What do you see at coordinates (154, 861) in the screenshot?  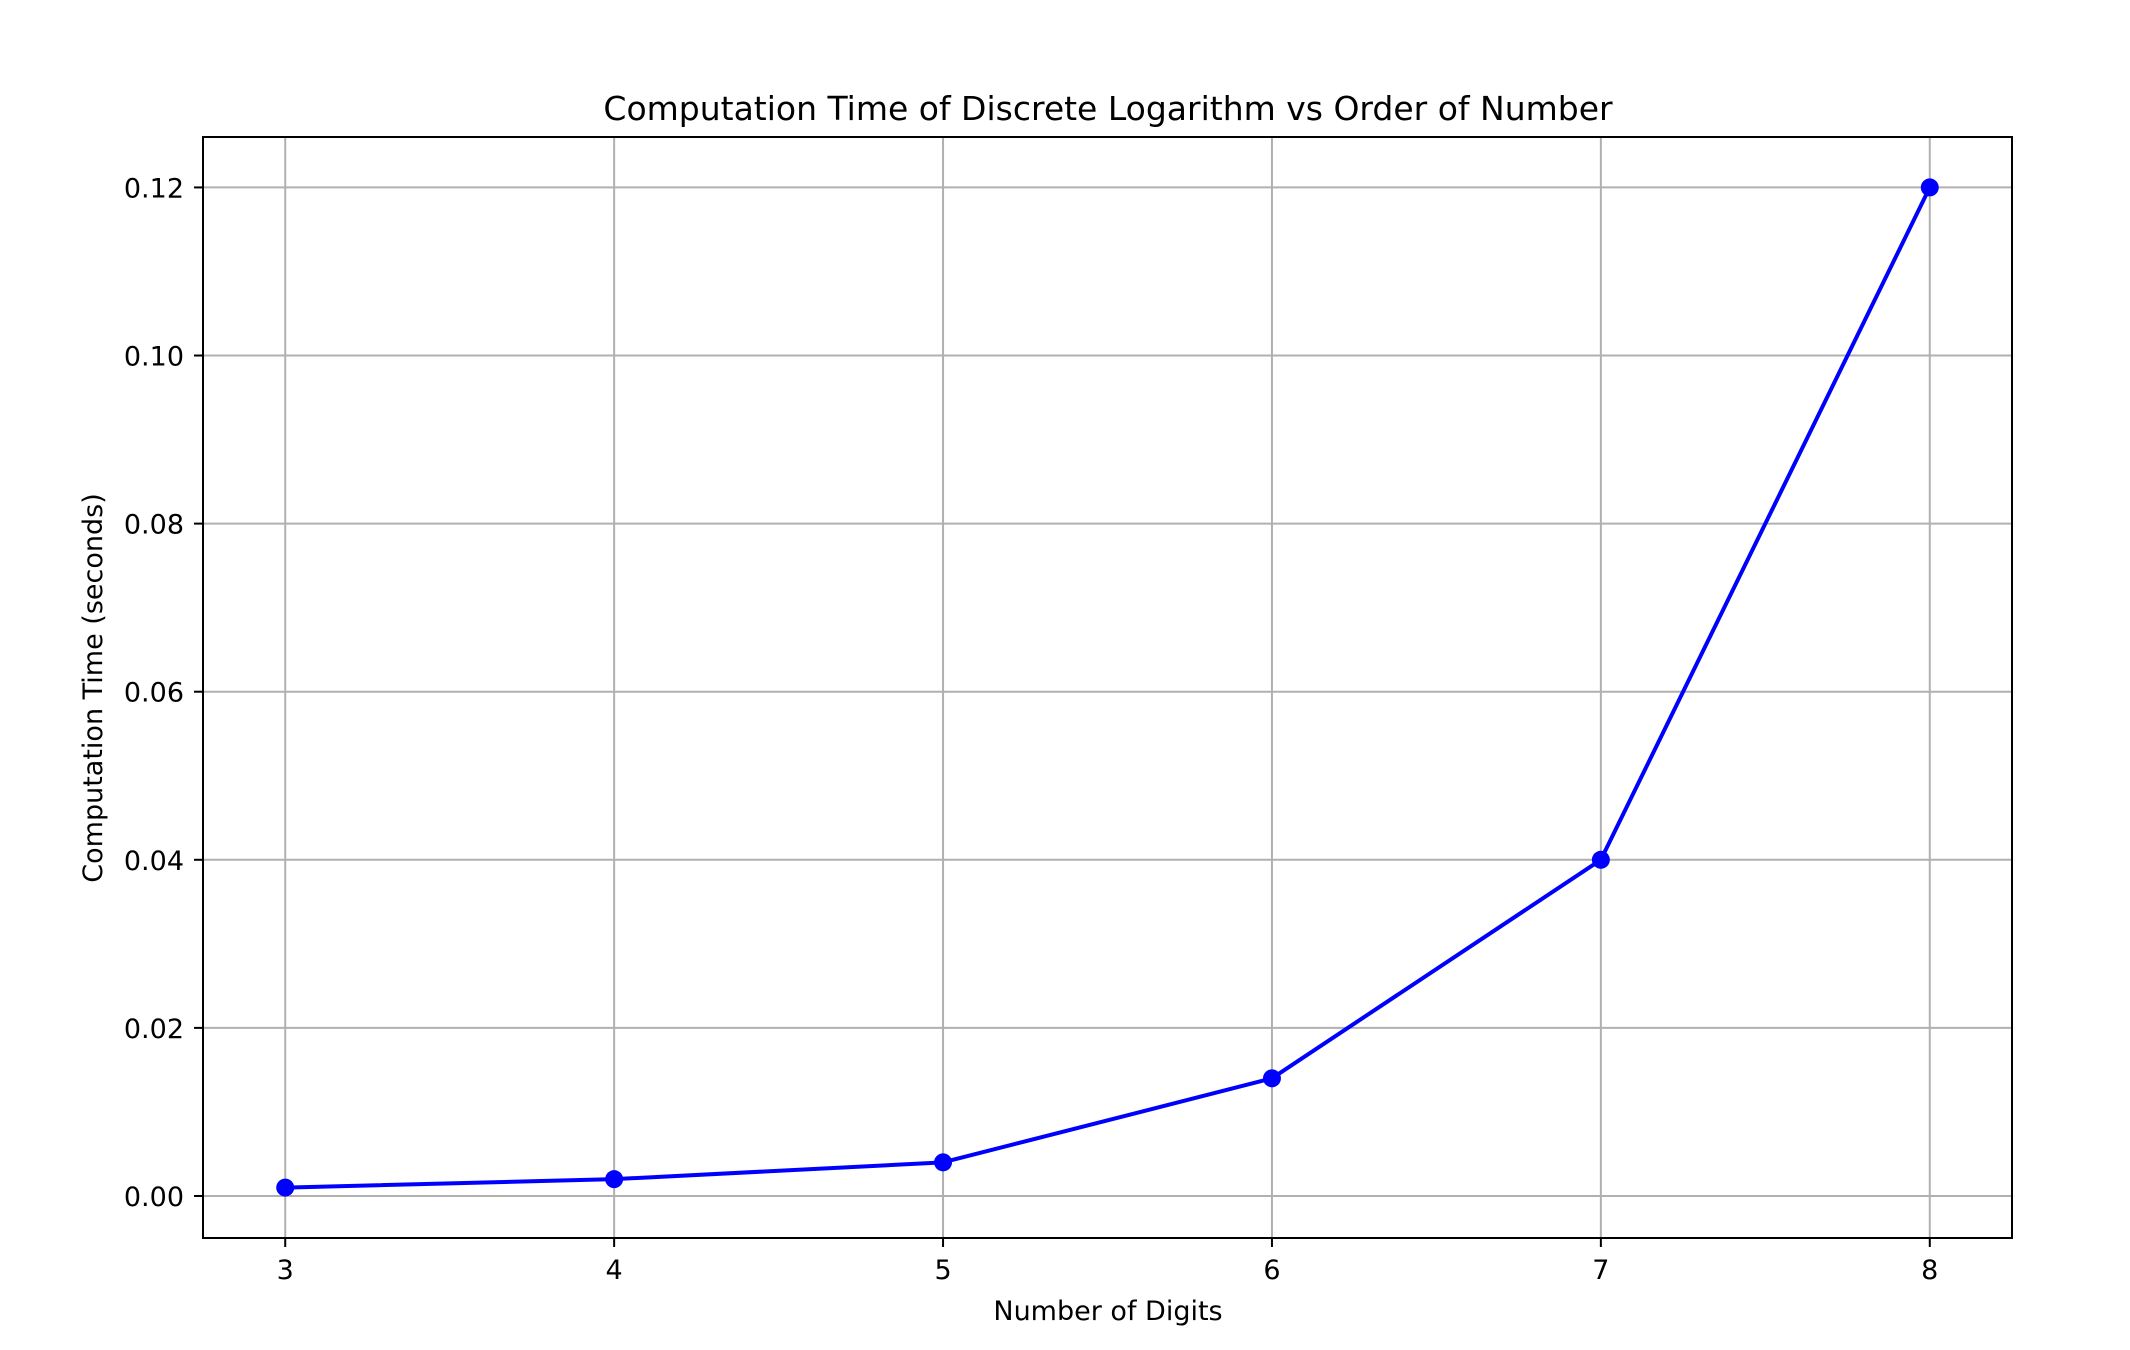 I see `y-tick-label: 0.04` at bounding box center [154, 861].